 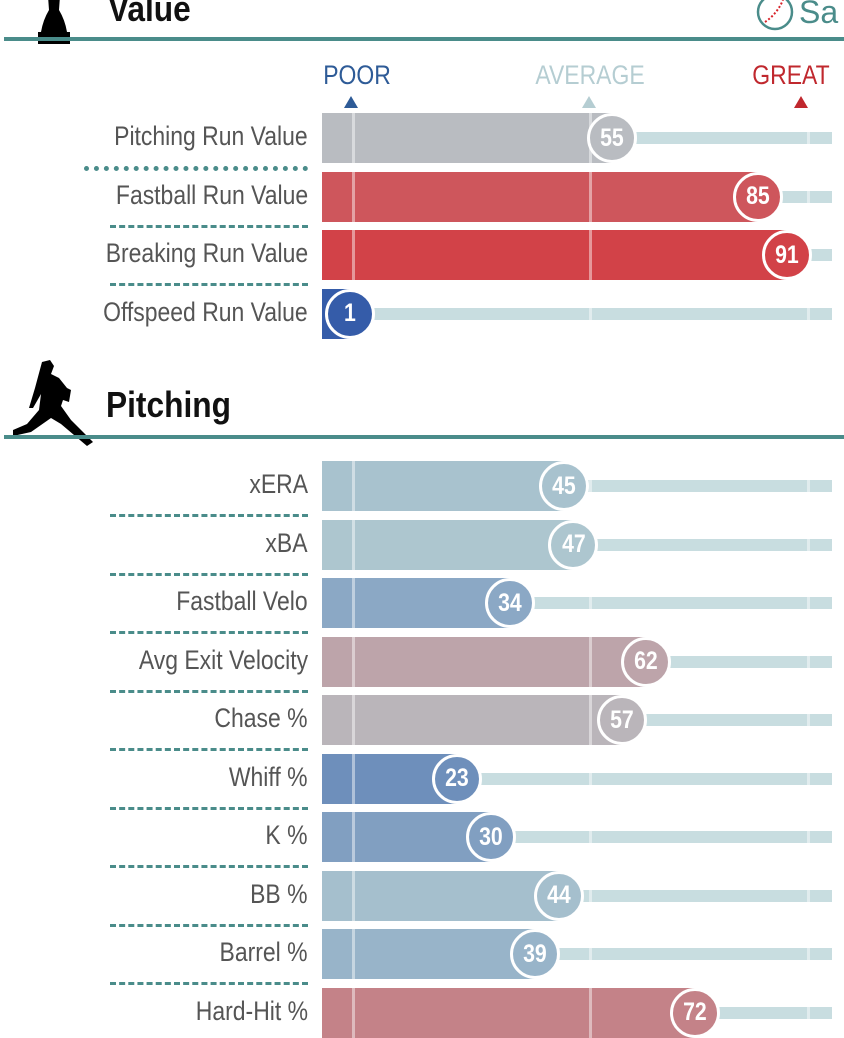 I want to click on percentile-circle: 45, so click(x=563, y=486).